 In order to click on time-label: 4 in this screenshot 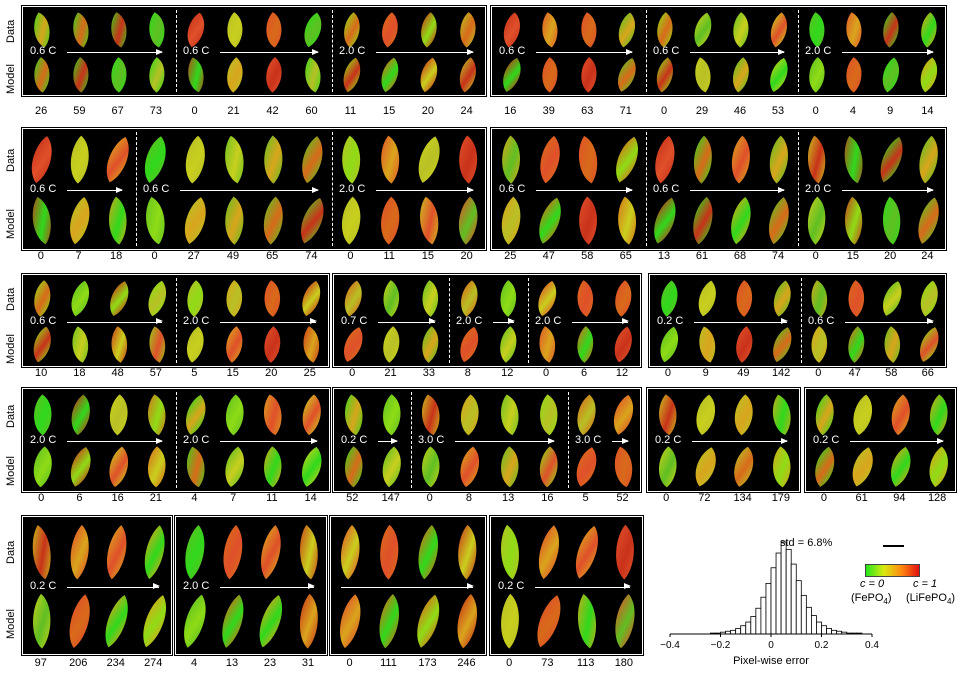, I will do `click(194, 663)`.